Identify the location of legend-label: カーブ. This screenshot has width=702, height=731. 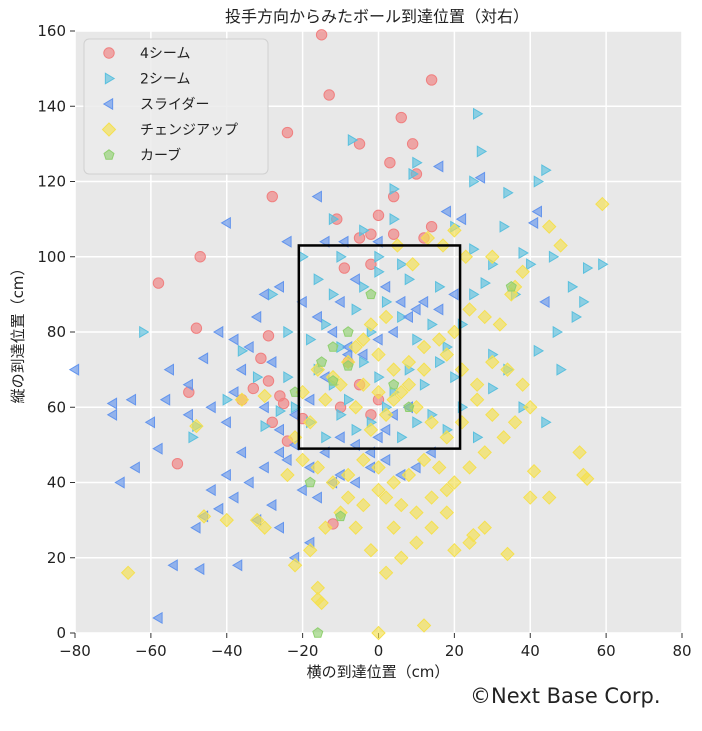
(160, 155).